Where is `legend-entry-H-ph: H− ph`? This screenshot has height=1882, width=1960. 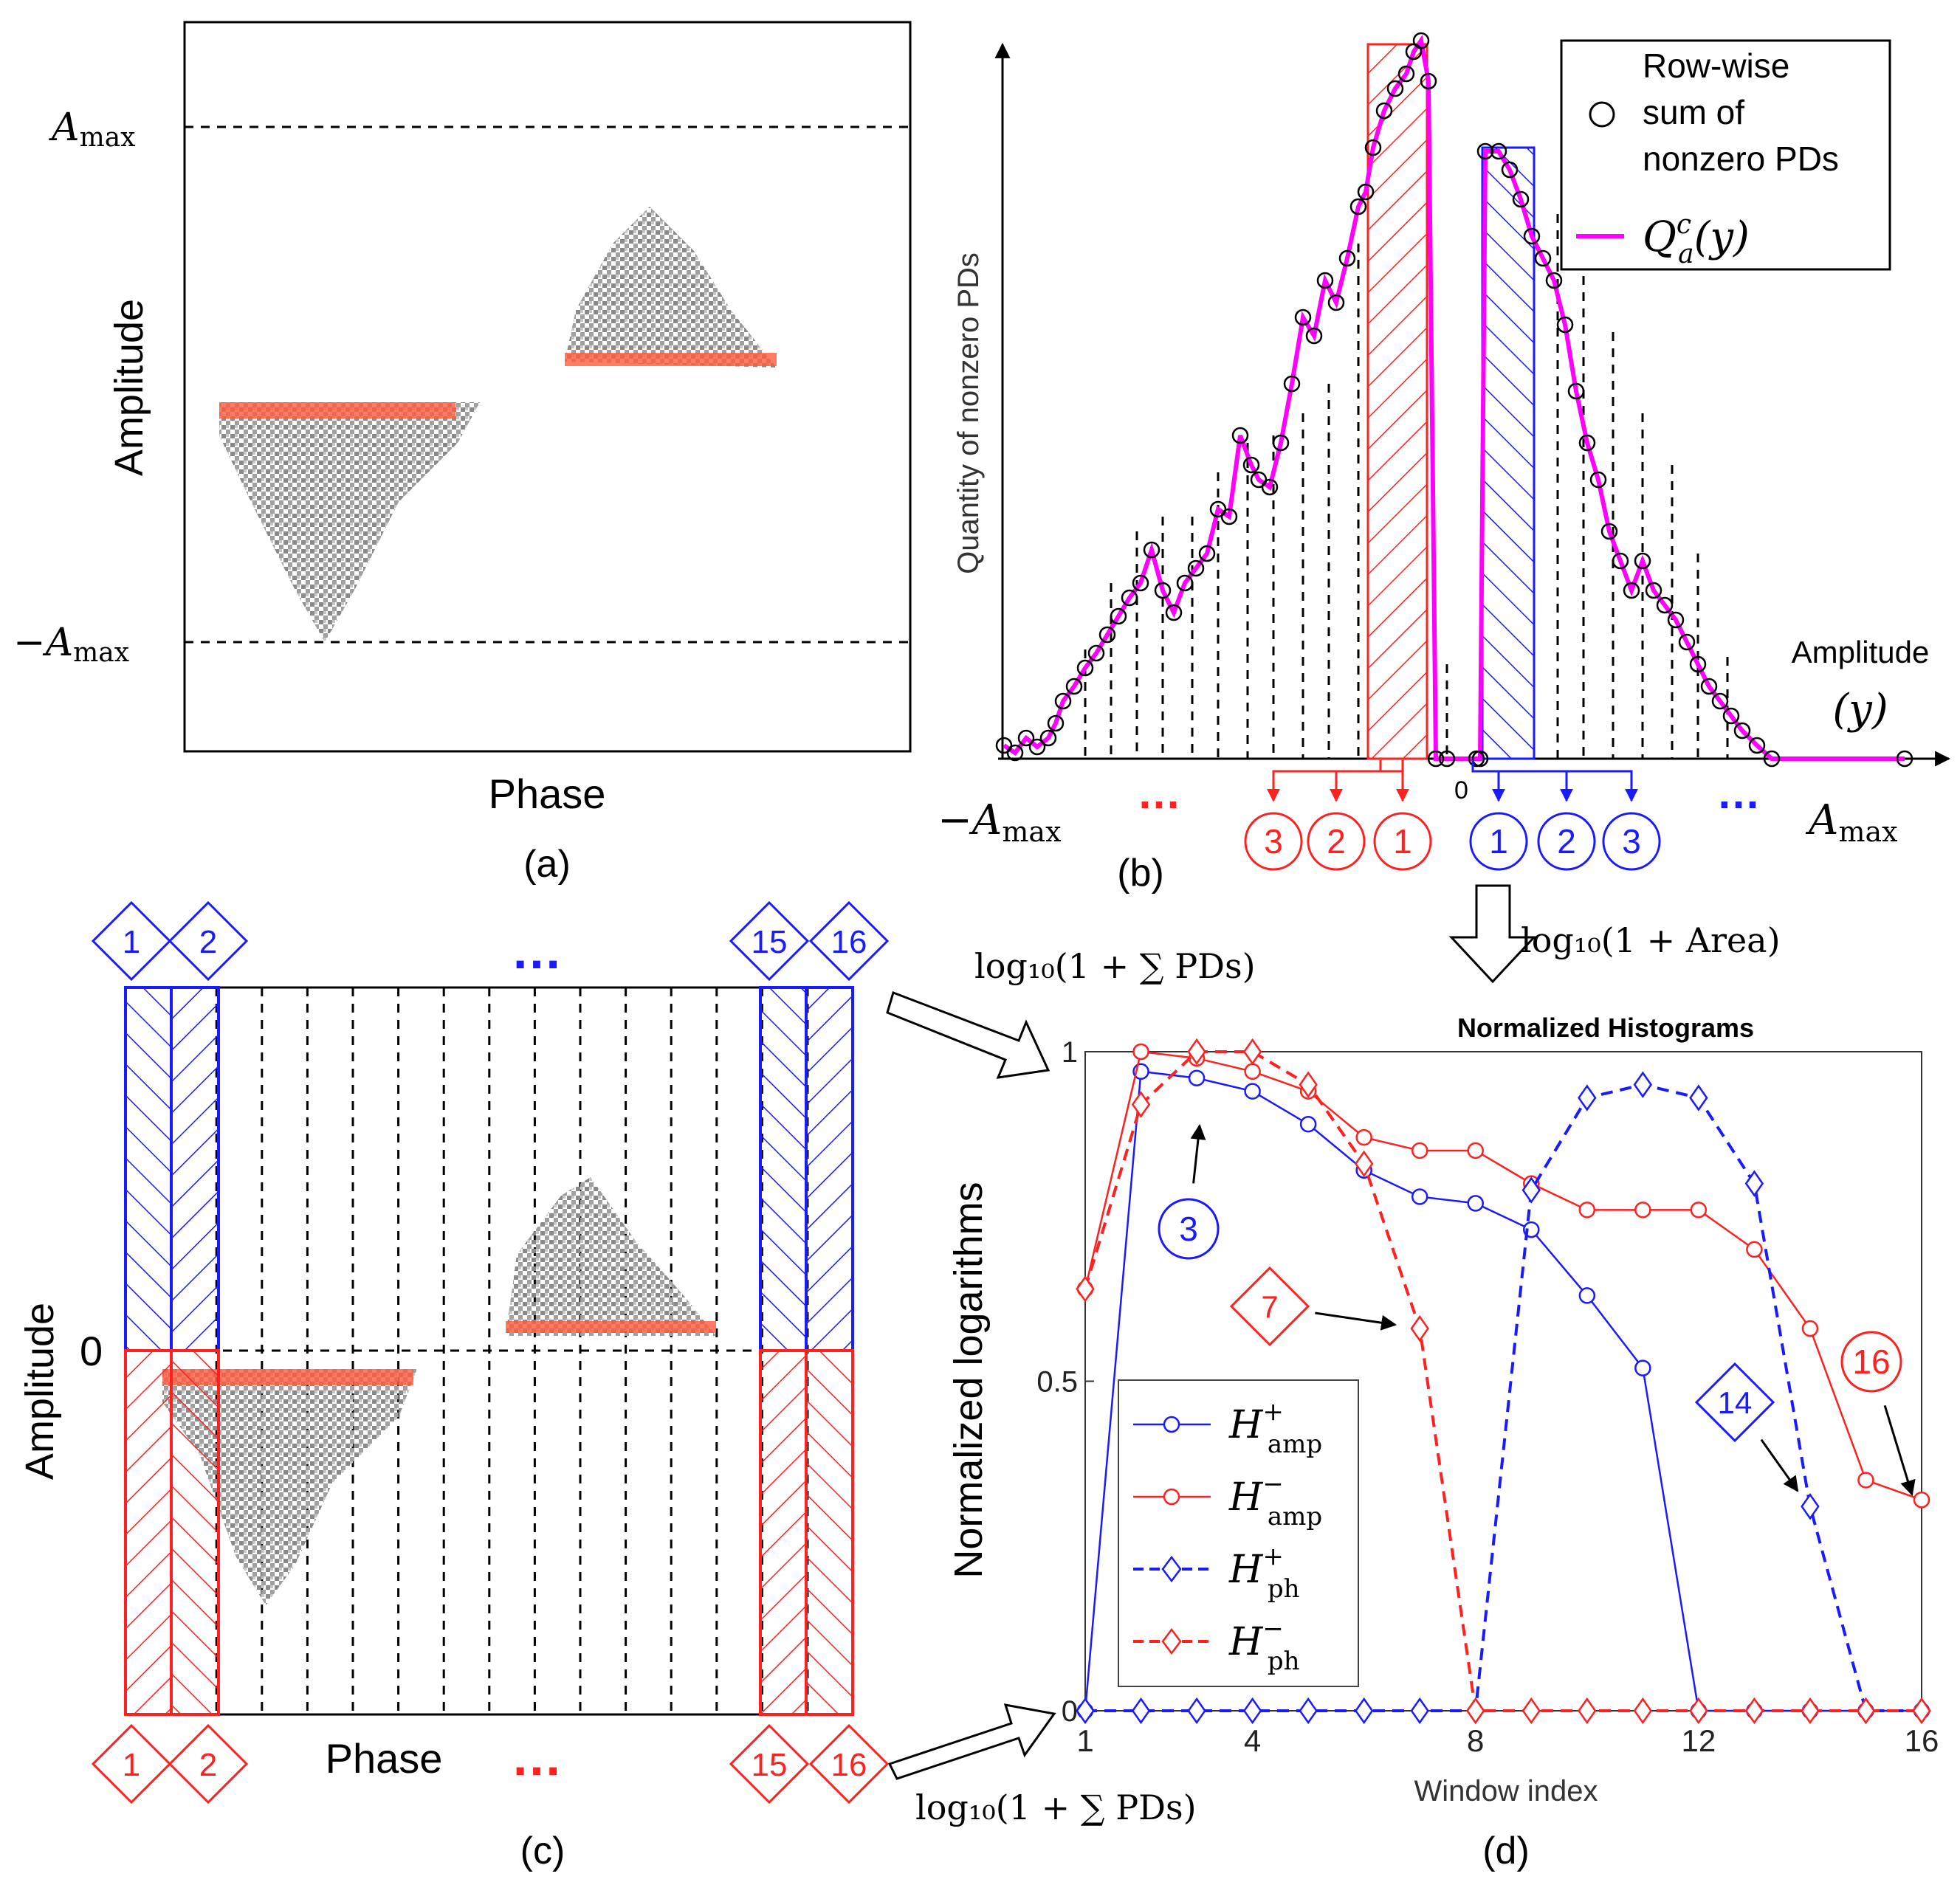 legend-entry-H-ph: H− ph is located at coordinates (1217, 1645).